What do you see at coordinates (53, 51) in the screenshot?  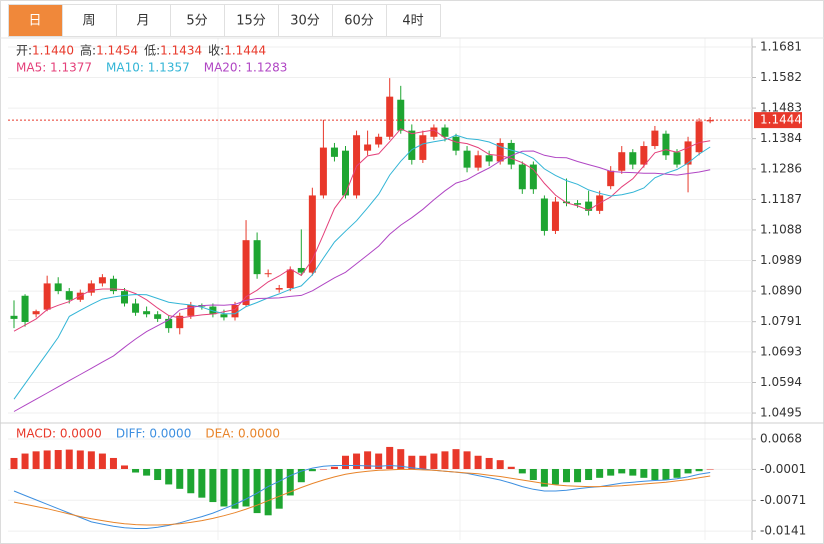 I see `info-value: 1.1440` at bounding box center [53, 51].